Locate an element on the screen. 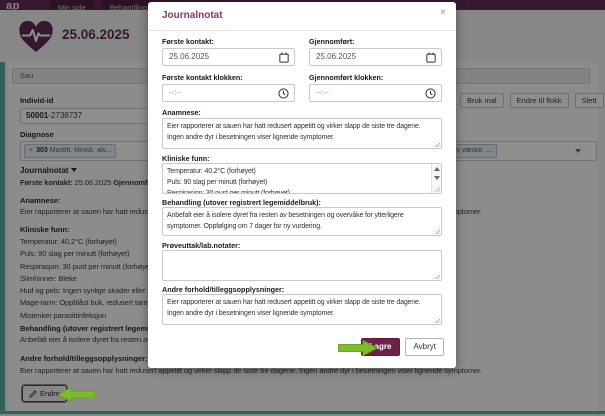  modal-gjennomfort-klokken-label: Gjennomført klokken: is located at coordinates (346, 77).